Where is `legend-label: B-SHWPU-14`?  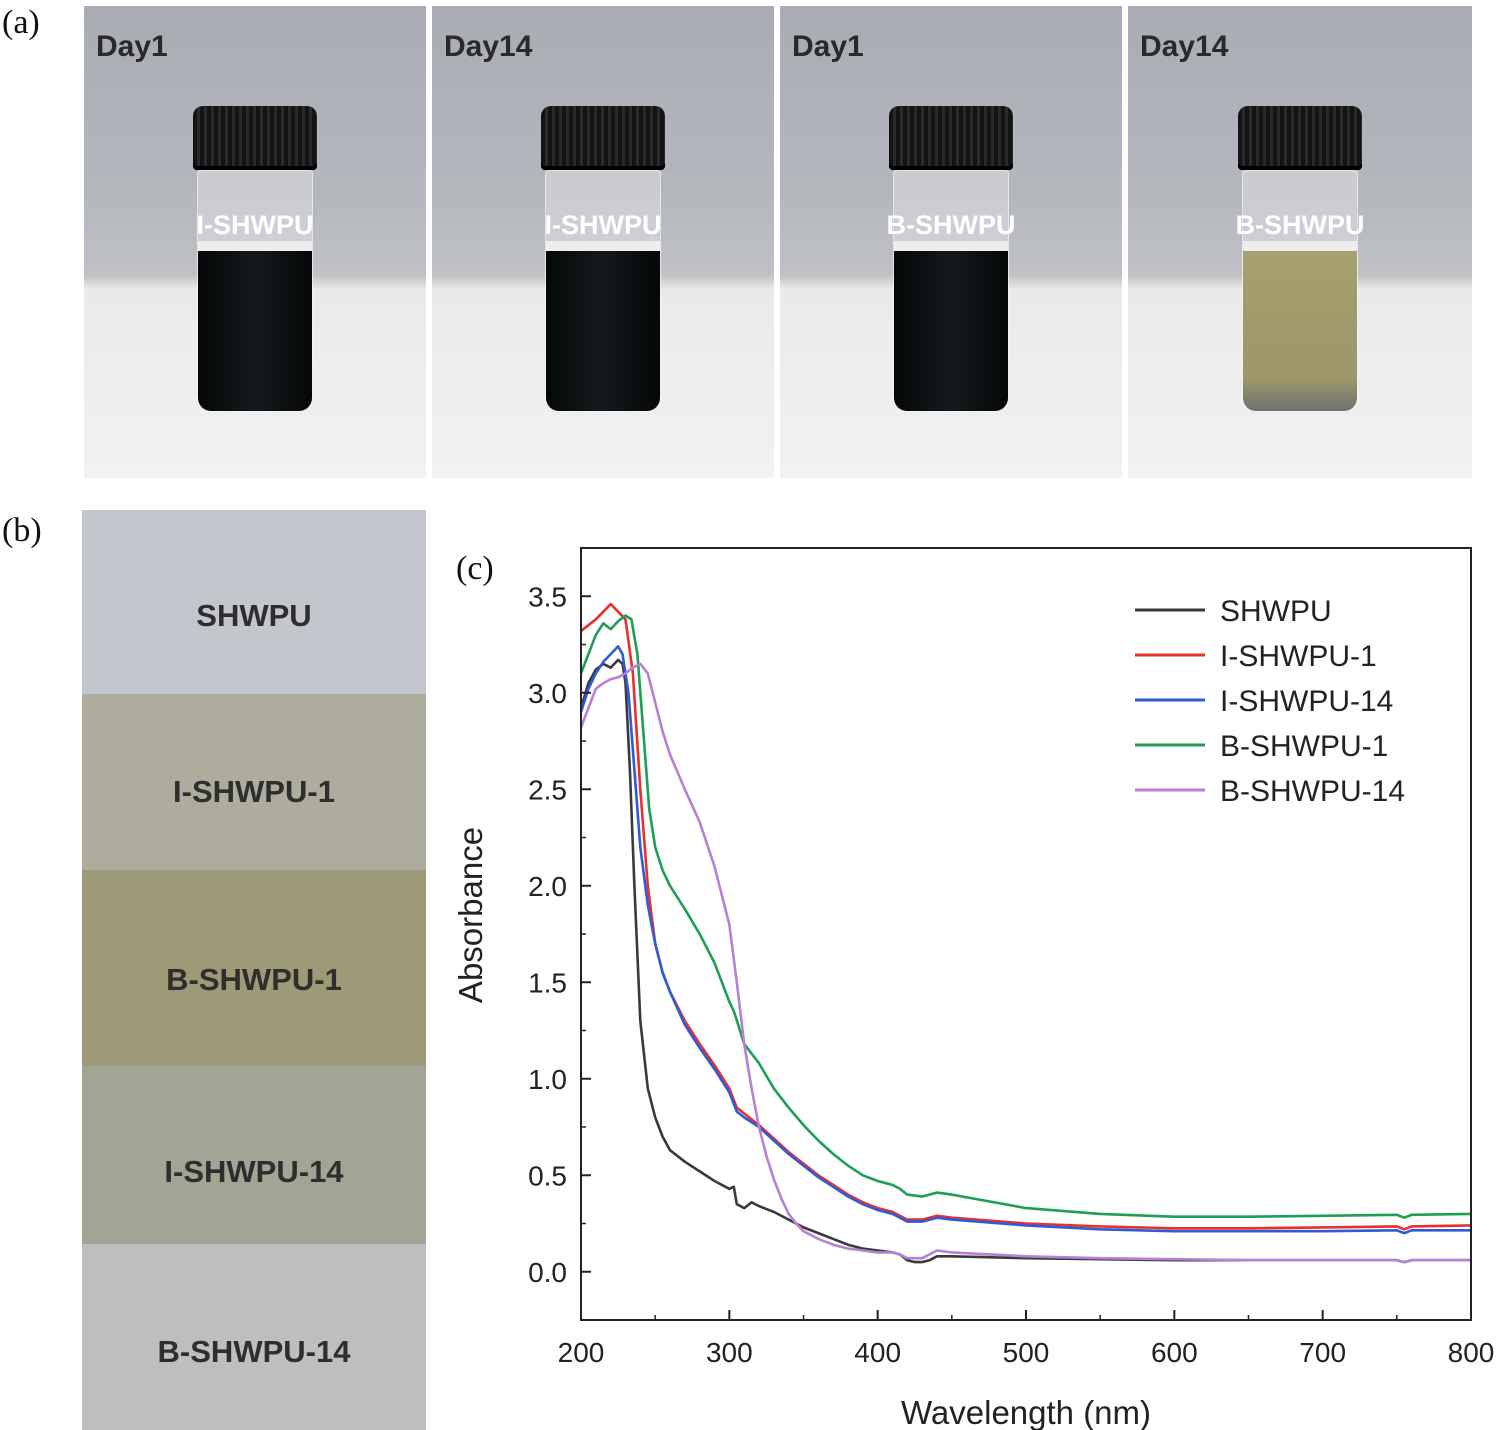 legend-label: B-SHWPU-14 is located at coordinates (1312, 791).